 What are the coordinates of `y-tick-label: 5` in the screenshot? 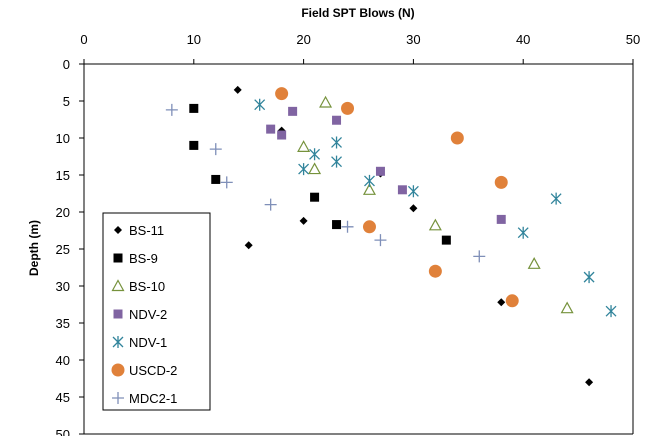 It's located at (66, 101).